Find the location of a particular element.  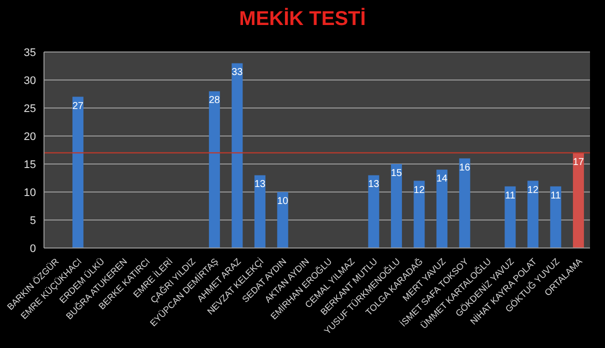

y-tick-label: 10 is located at coordinates (30, 192).